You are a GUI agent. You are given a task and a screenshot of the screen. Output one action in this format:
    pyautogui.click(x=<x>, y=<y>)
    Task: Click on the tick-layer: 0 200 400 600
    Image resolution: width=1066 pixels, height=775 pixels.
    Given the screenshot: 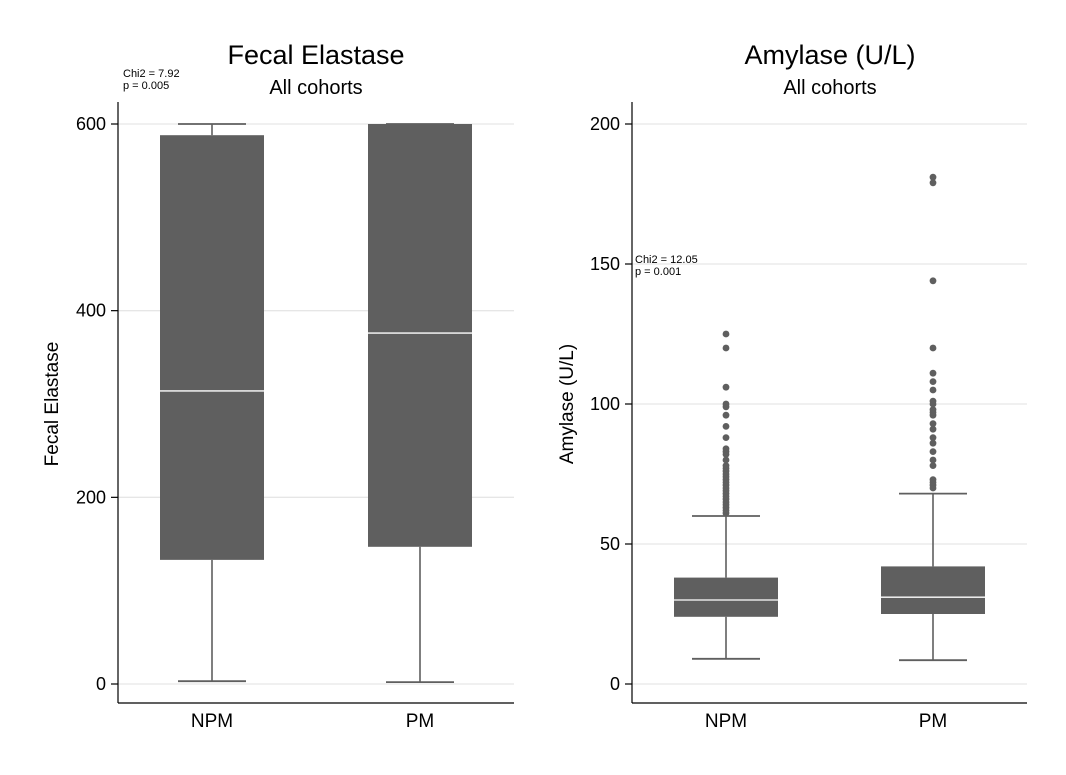 What is the action you would take?
    pyautogui.click(x=97, y=404)
    